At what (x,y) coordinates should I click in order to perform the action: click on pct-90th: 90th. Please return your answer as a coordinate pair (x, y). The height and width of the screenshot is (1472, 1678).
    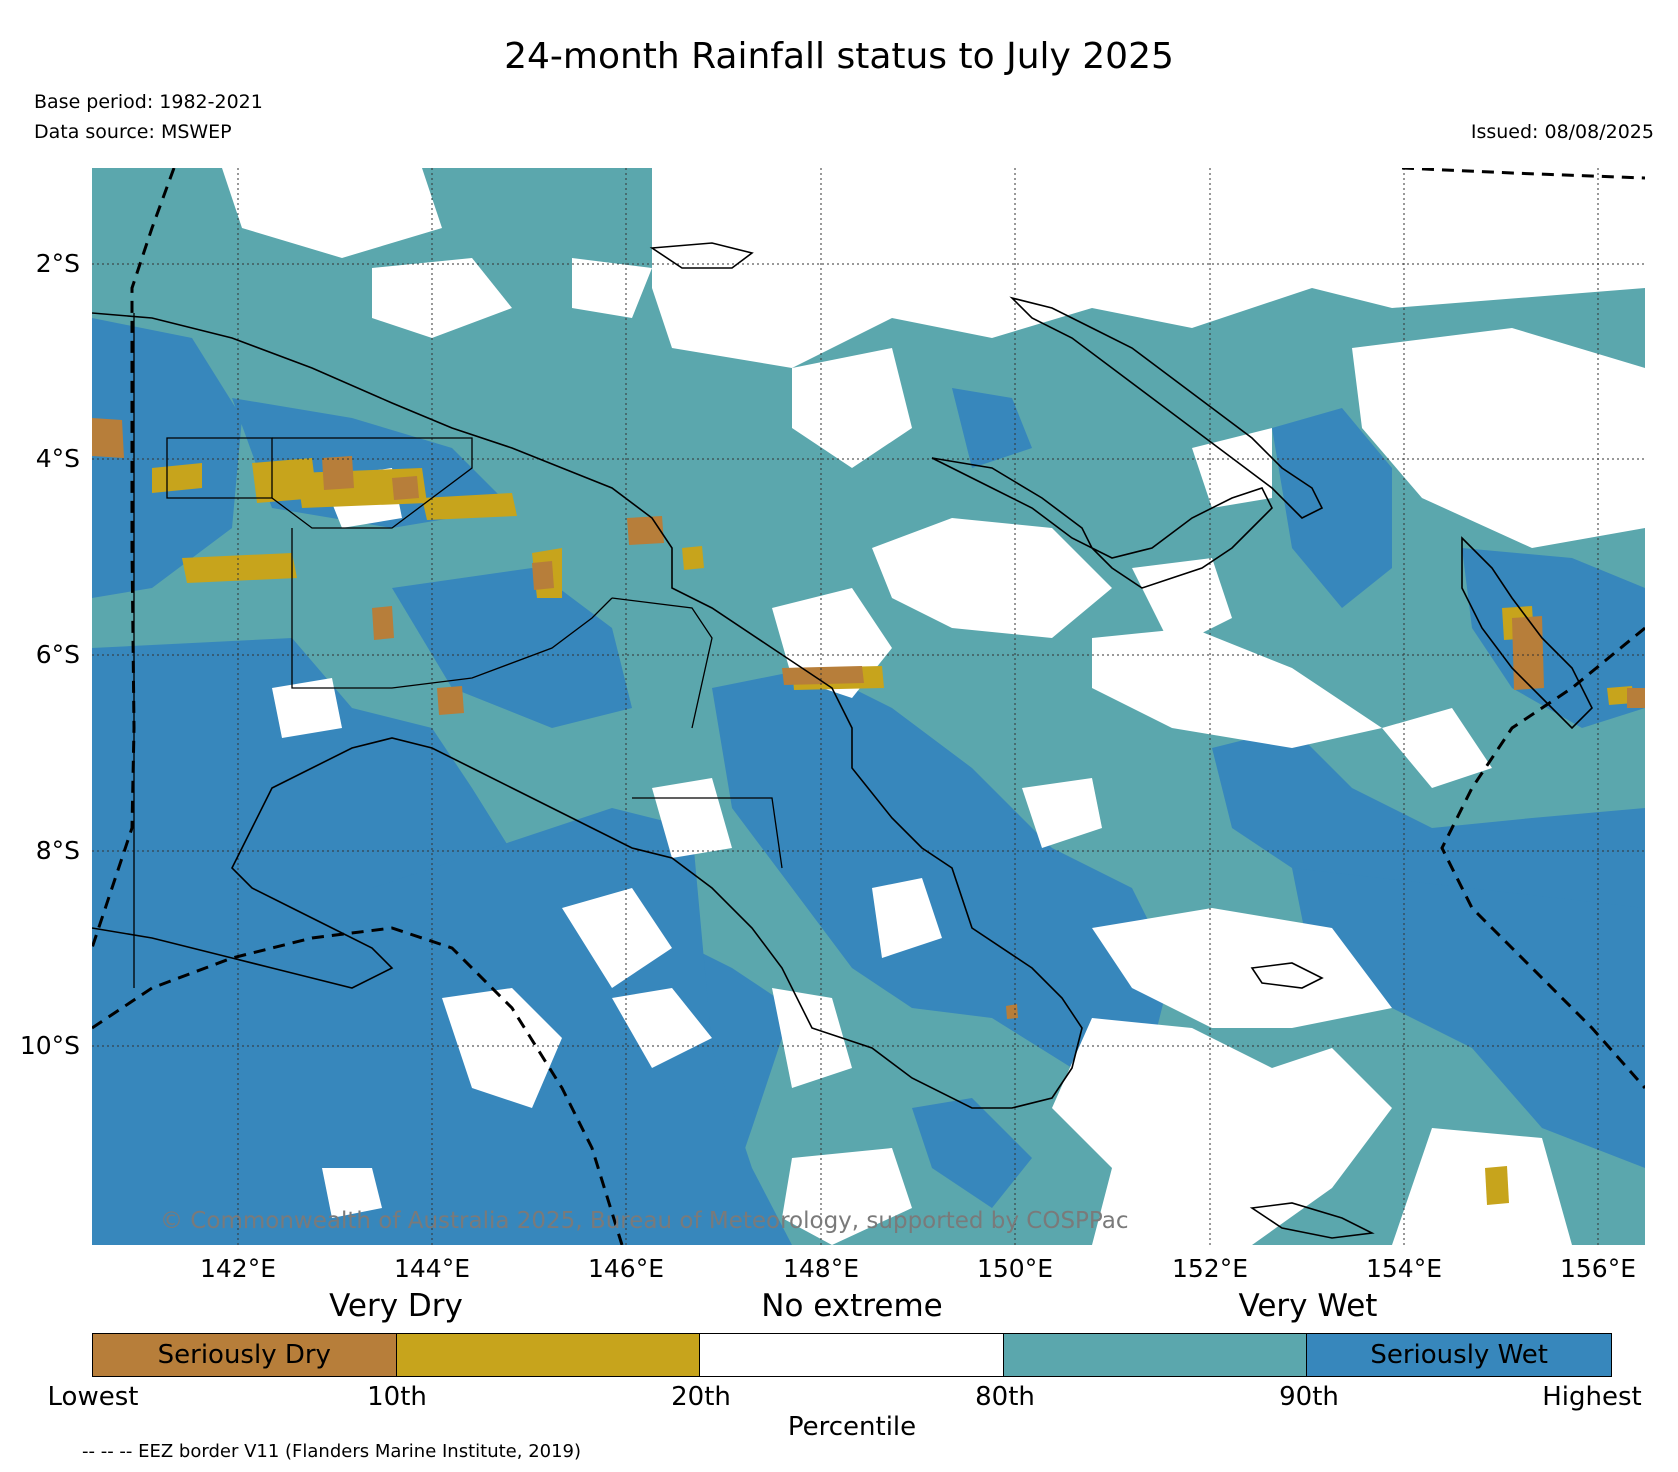
    Looking at the image, I should click on (1309, 1397).